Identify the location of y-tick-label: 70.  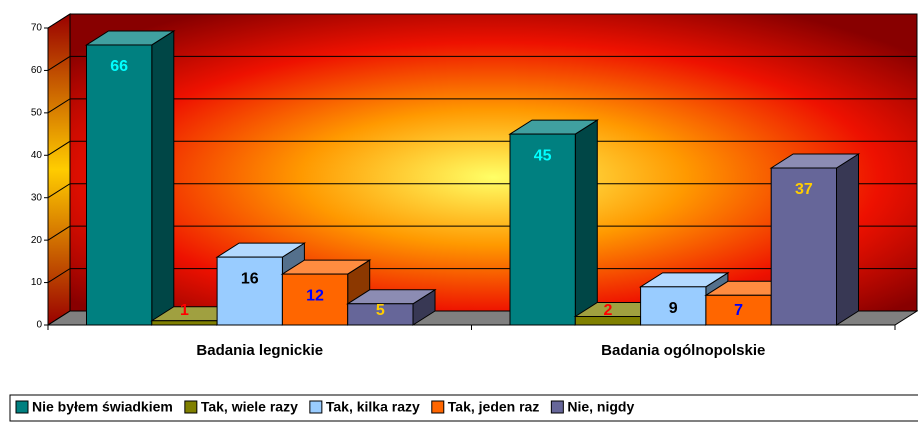
(37, 28).